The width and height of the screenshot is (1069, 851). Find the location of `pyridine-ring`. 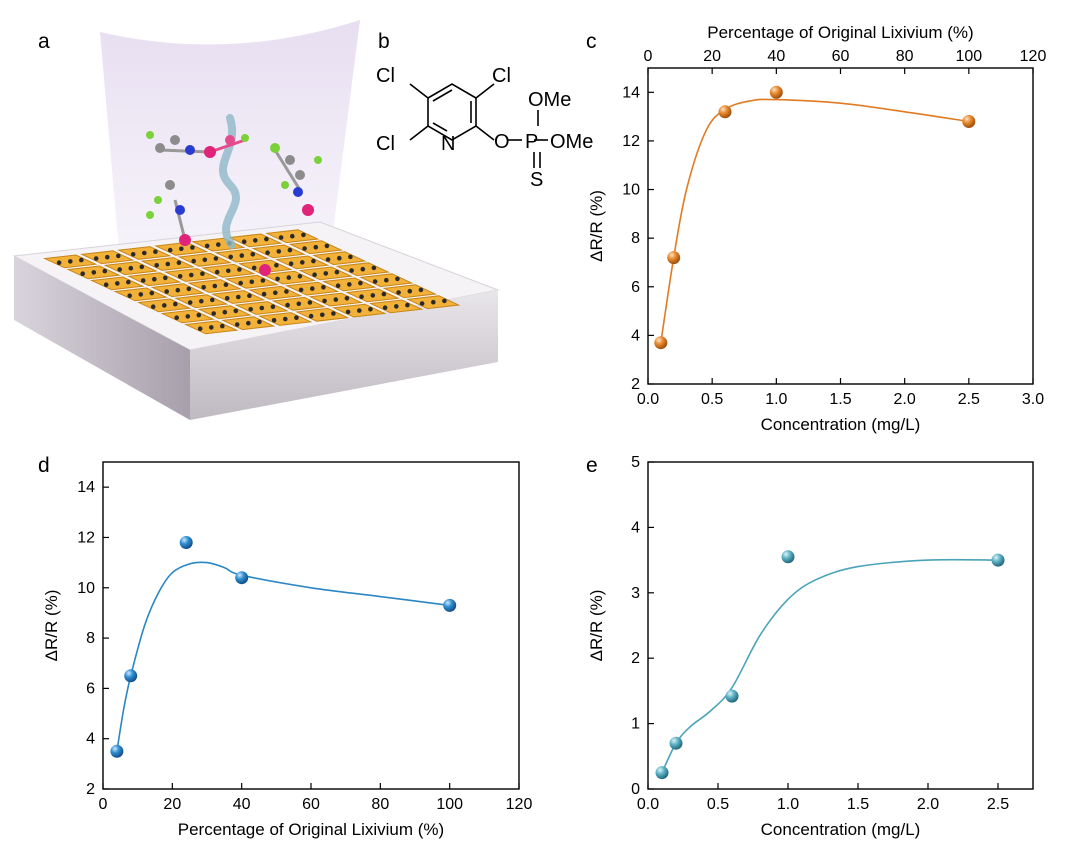

pyridine-ring is located at coordinates (452, 112).